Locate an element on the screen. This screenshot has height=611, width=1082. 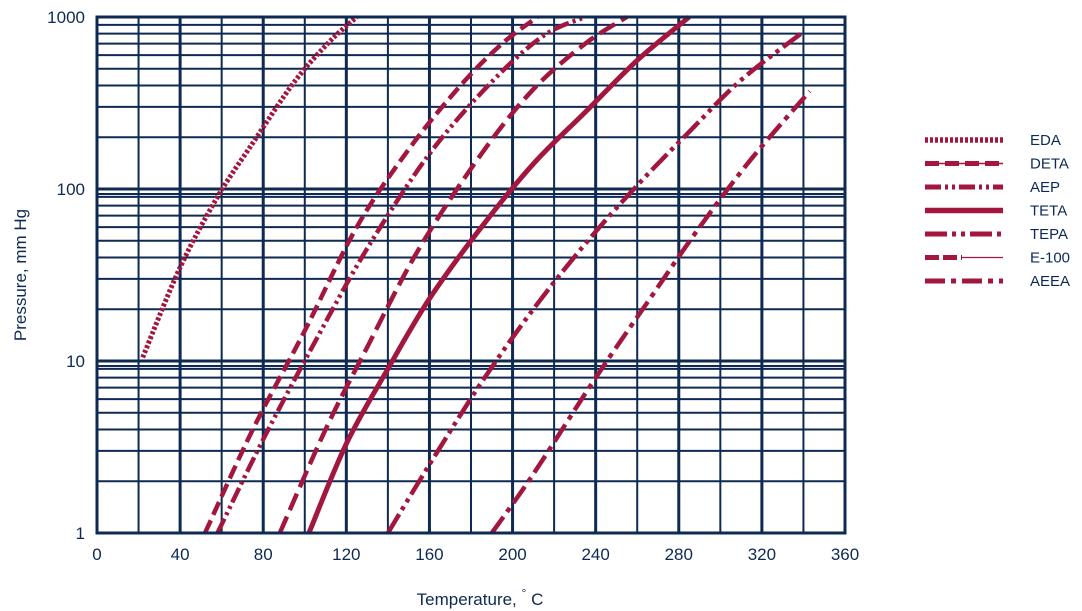
legend-label-teta: TETA is located at coordinates (1048, 211).